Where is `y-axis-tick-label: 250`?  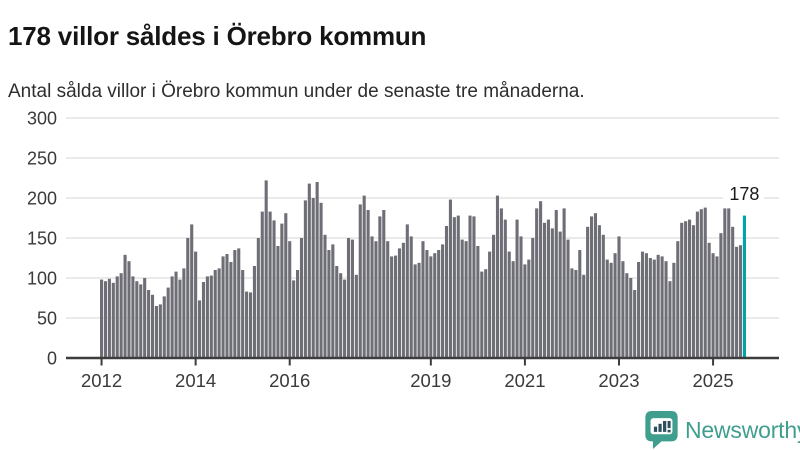 y-axis-tick-label: 250 is located at coordinates (42, 159).